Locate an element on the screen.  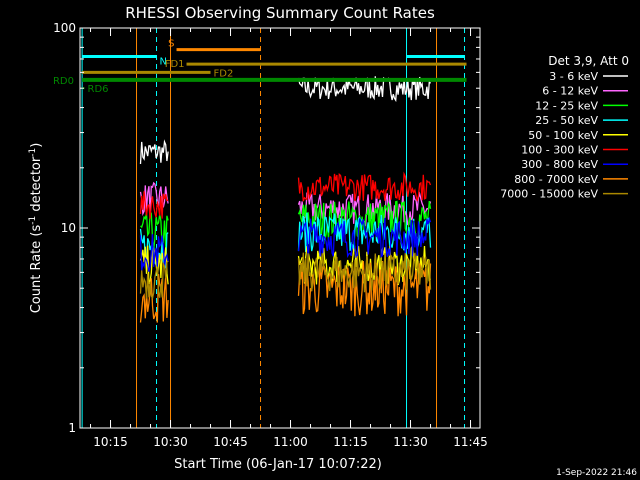
y-tick-label: 10 is located at coordinates (68, 228).